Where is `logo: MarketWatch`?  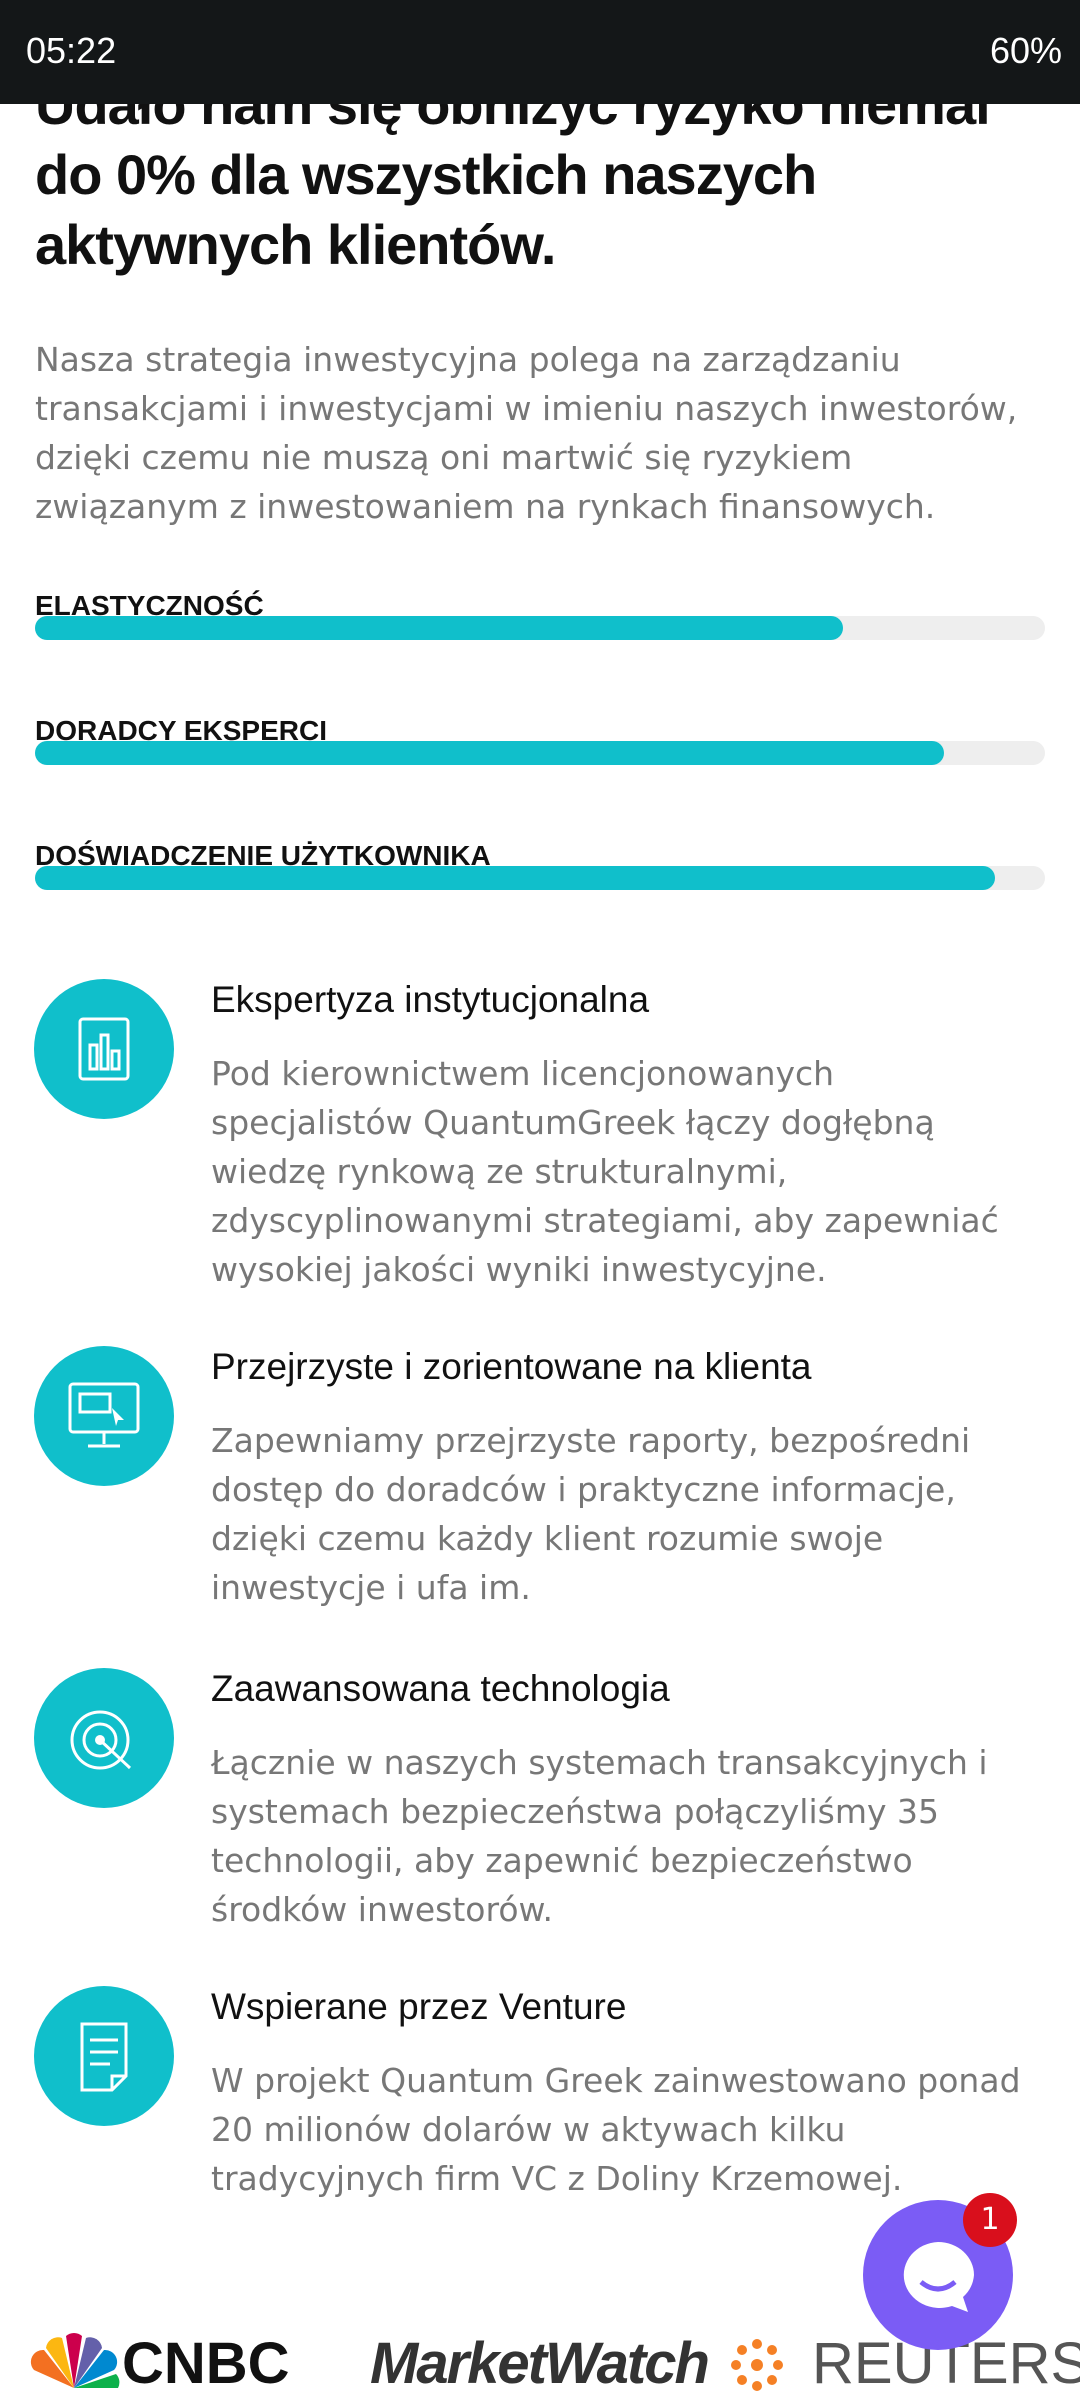
logo: MarketWatch is located at coordinates (540, 2363).